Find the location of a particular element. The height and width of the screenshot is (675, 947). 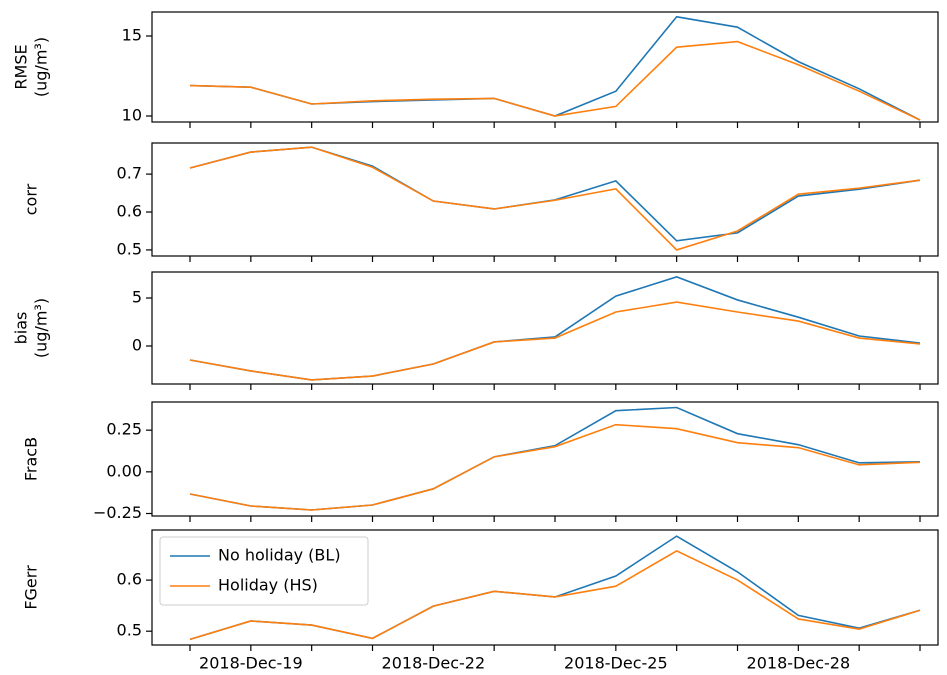

y-tick-label: 0.25 is located at coordinates (124, 429).